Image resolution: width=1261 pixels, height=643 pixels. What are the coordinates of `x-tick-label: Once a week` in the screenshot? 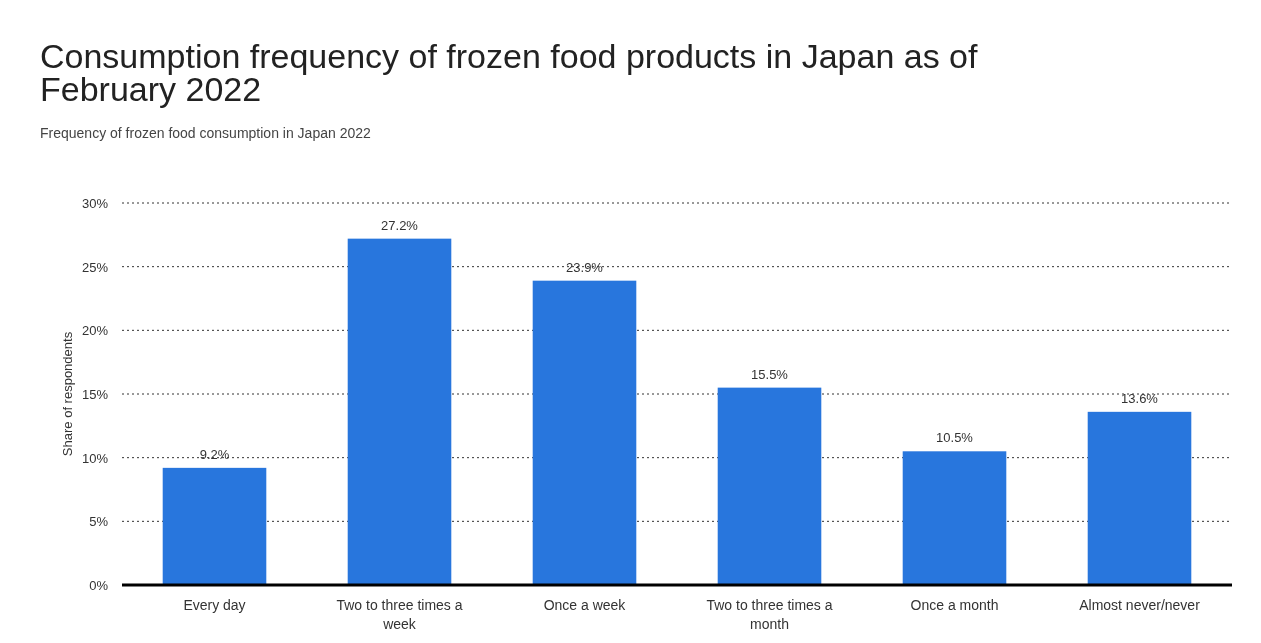 It's located at (585, 605).